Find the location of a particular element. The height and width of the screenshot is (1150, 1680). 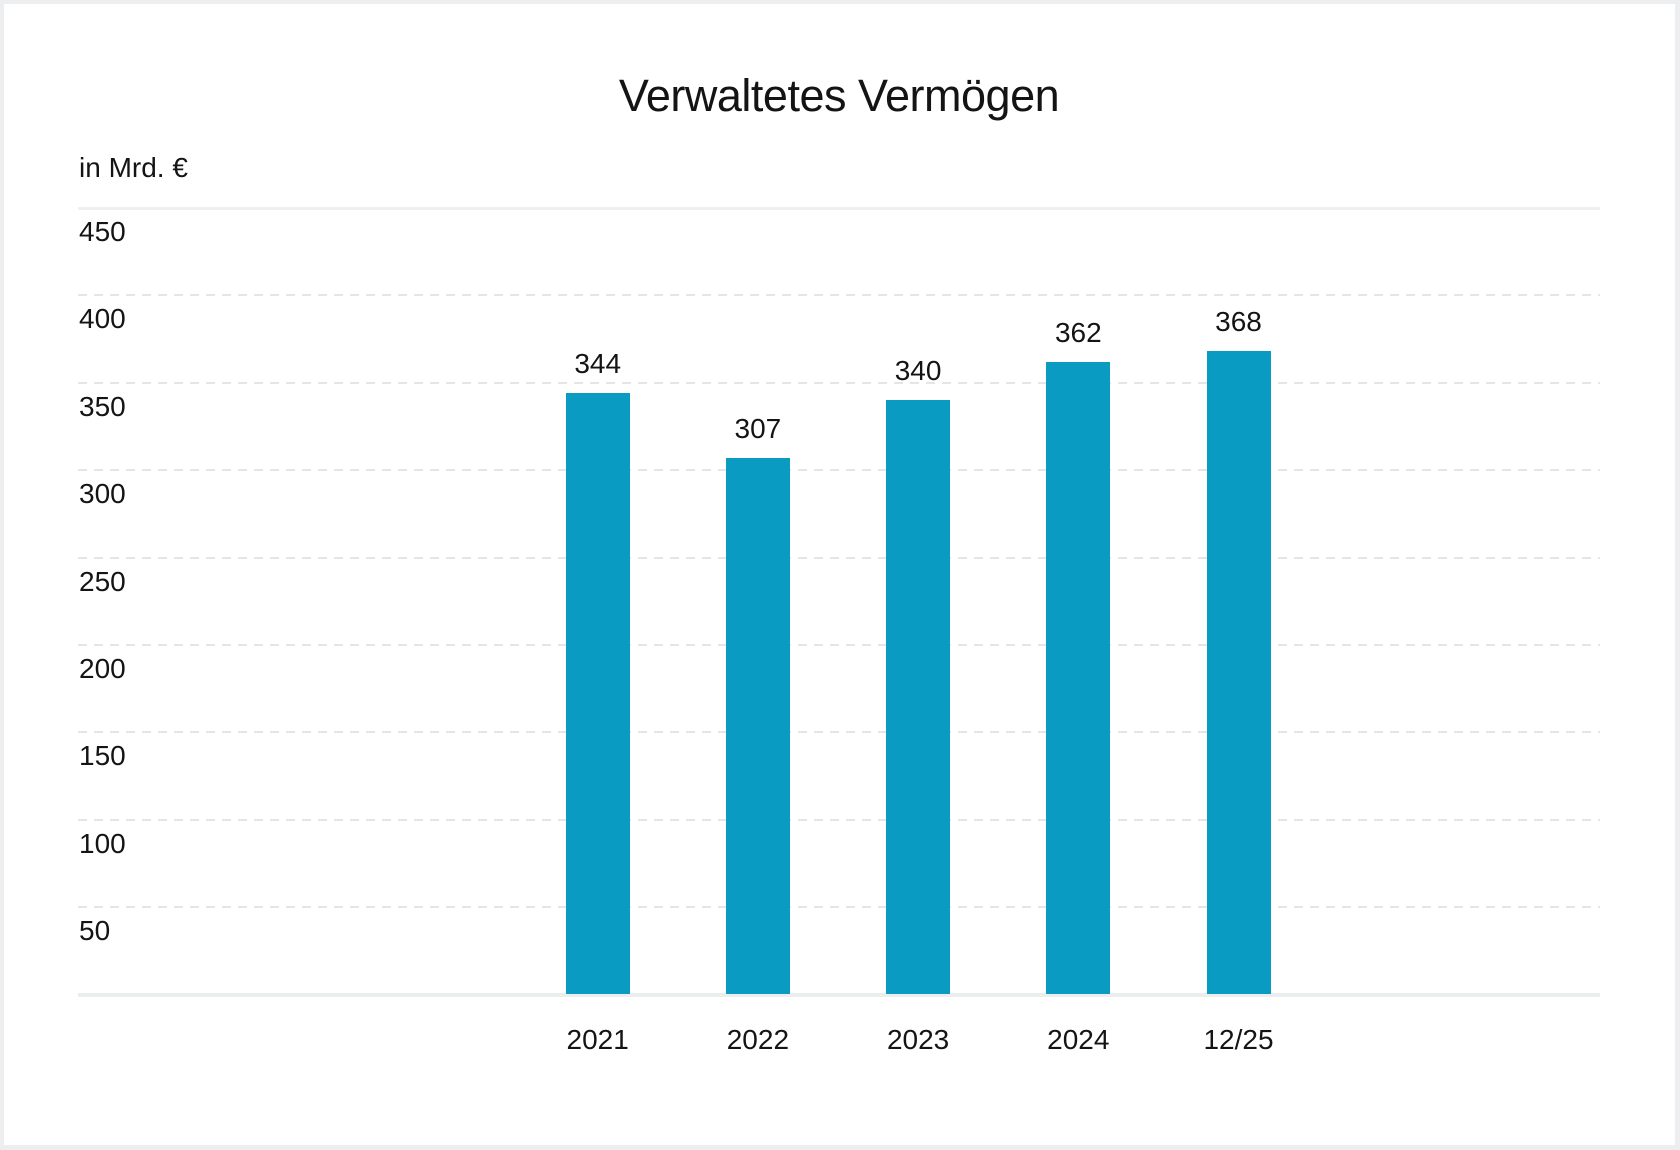

bar-12/25 is located at coordinates (1238, 673).